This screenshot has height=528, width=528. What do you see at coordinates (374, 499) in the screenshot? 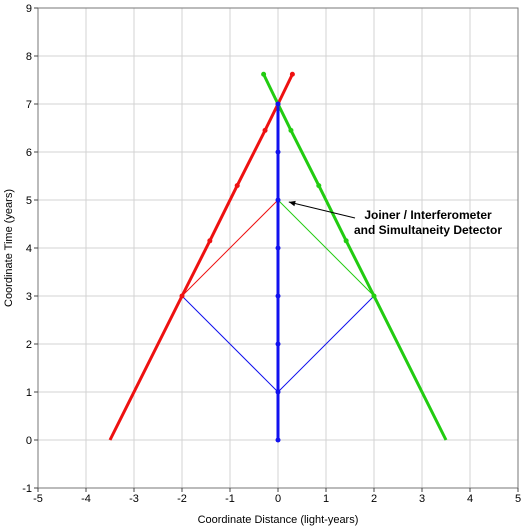
I see `x-tick-label: 2` at bounding box center [374, 499].